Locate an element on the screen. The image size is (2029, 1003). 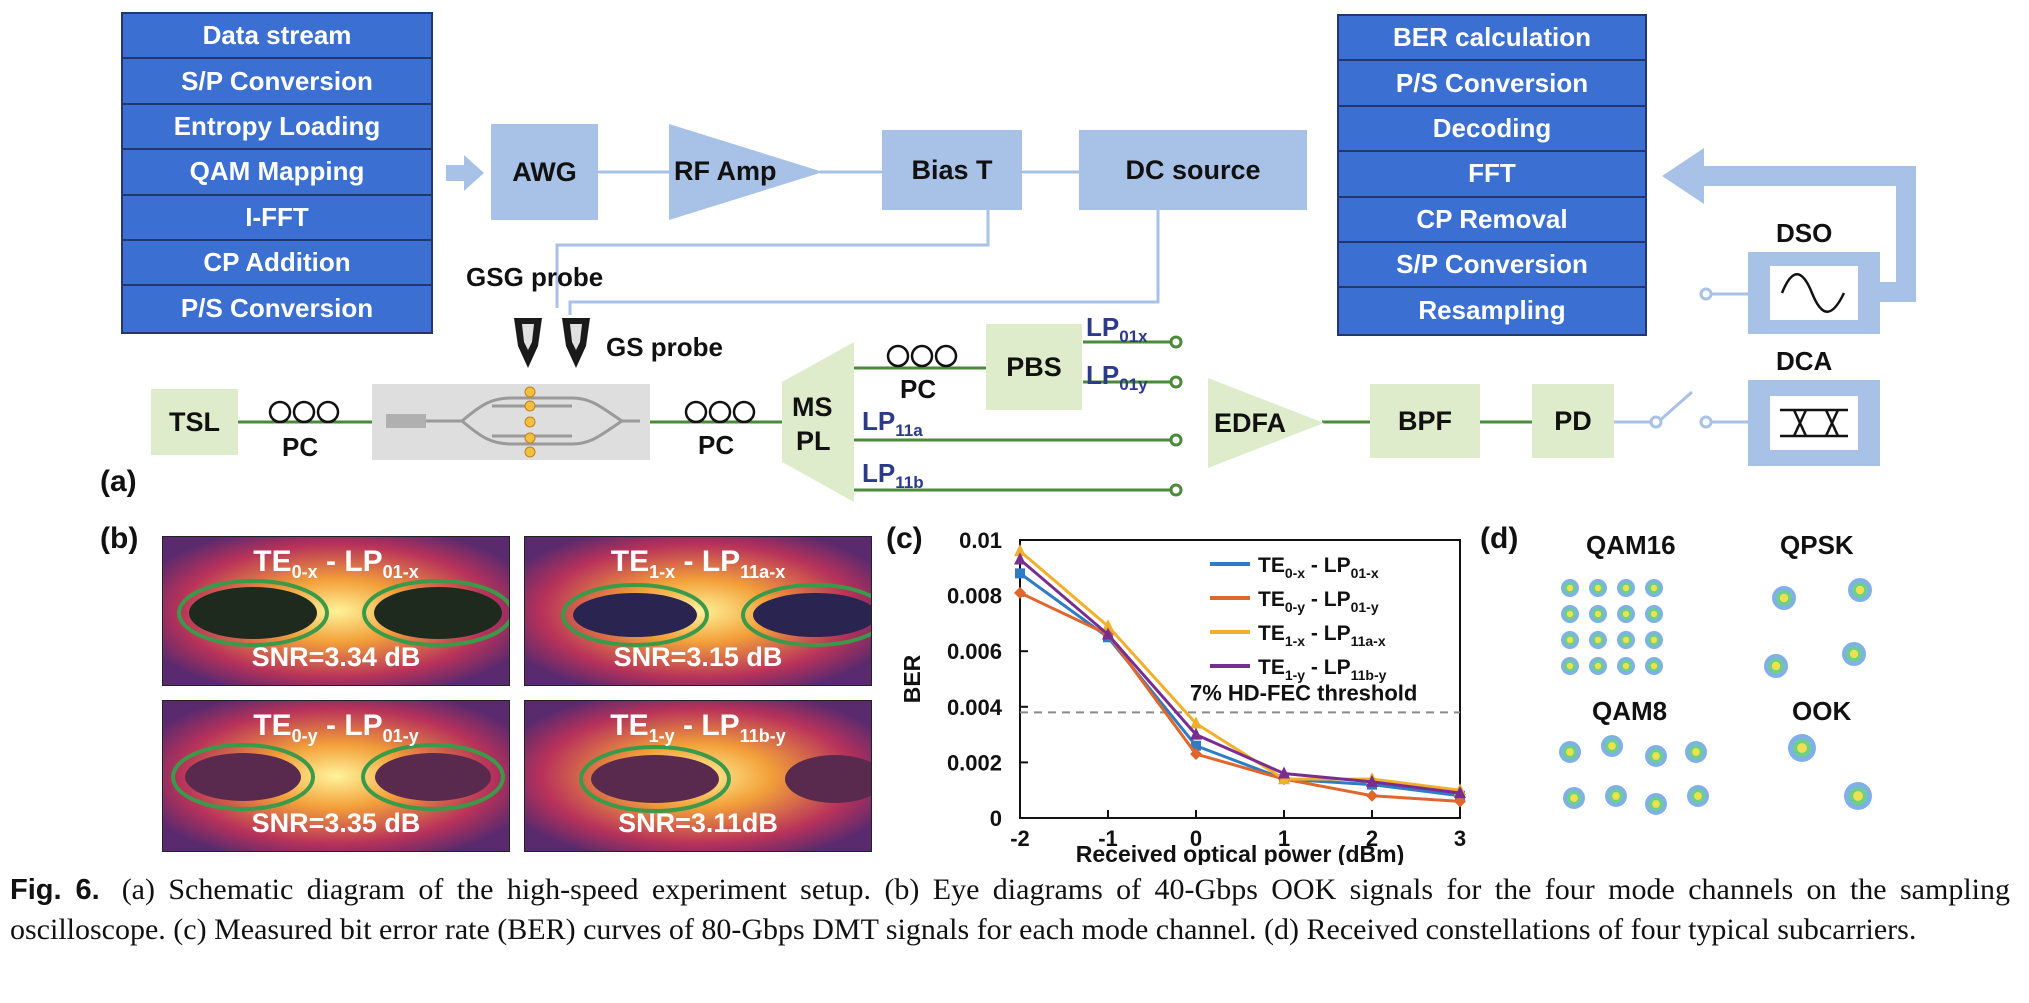
tx-step: CP Addition is located at coordinates (277, 264).